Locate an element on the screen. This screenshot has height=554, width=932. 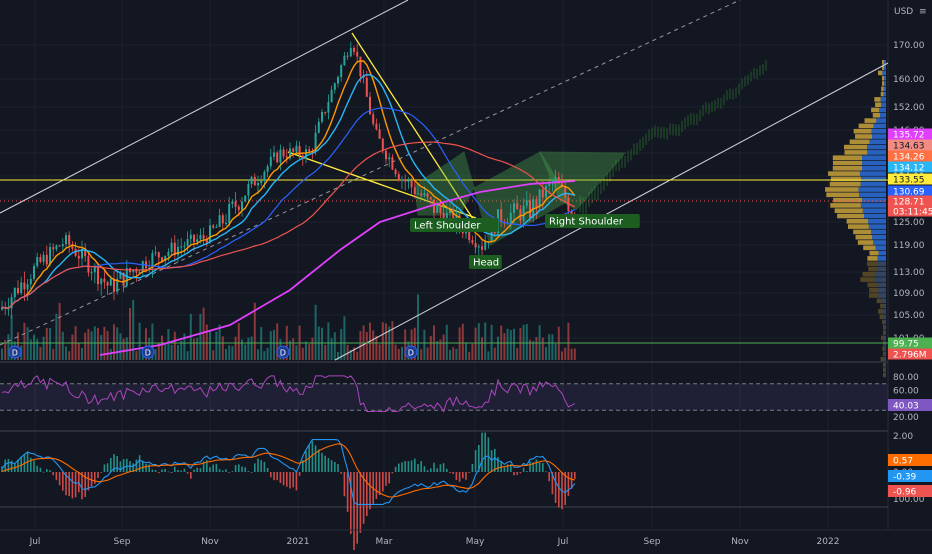
price-tag: 134.12 is located at coordinates (909, 169).